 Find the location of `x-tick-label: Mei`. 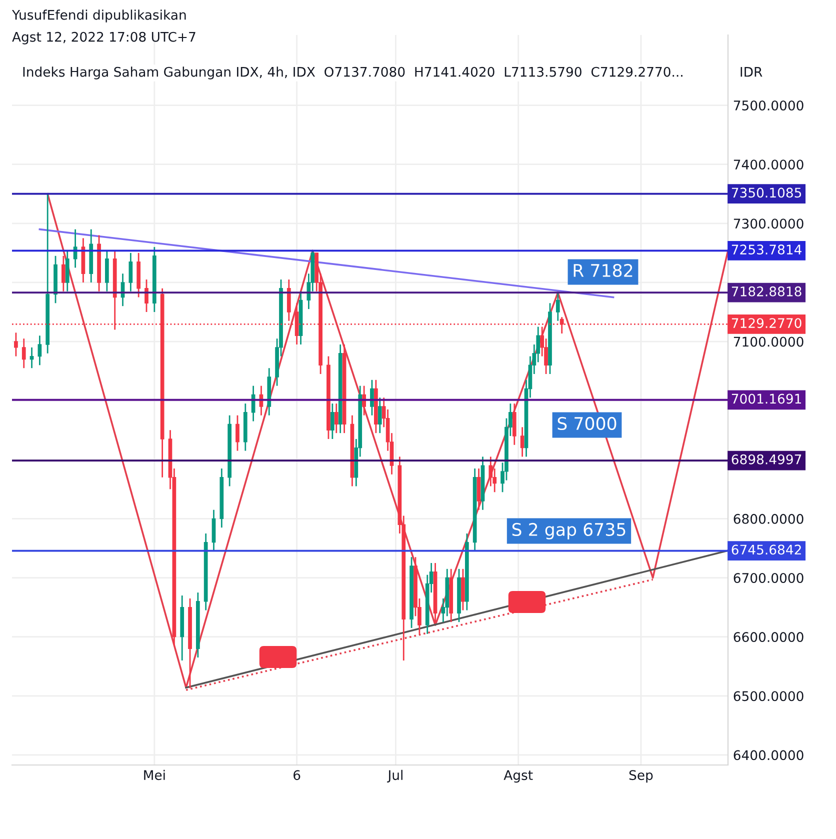

x-tick-label: Mei is located at coordinates (154, 775).